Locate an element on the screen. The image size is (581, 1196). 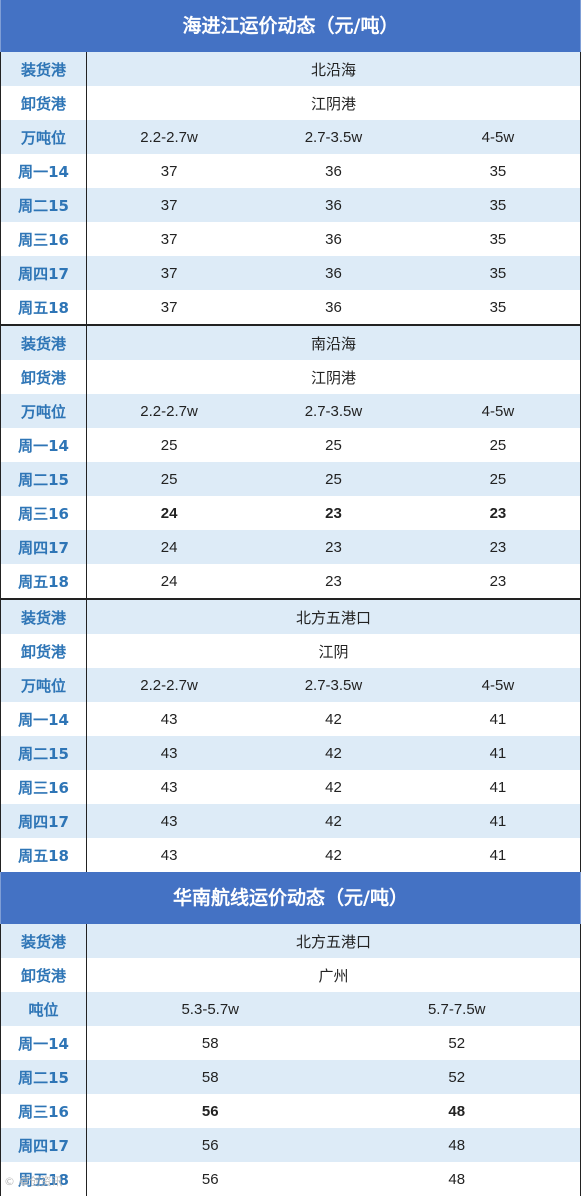
table-row: 周五18 24 23 23 is located at coordinates (290, 581).